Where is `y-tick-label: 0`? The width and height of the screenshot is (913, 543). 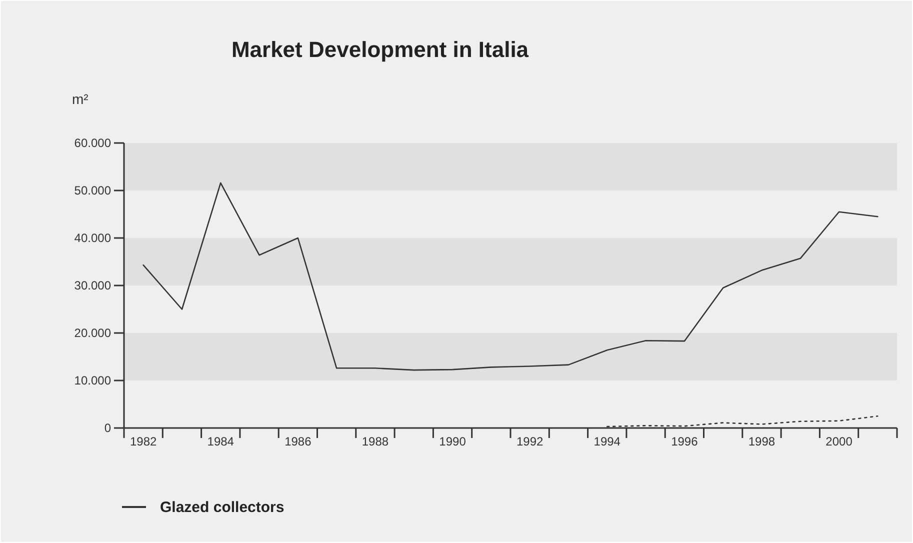 y-tick-label: 0 is located at coordinates (108, 427).